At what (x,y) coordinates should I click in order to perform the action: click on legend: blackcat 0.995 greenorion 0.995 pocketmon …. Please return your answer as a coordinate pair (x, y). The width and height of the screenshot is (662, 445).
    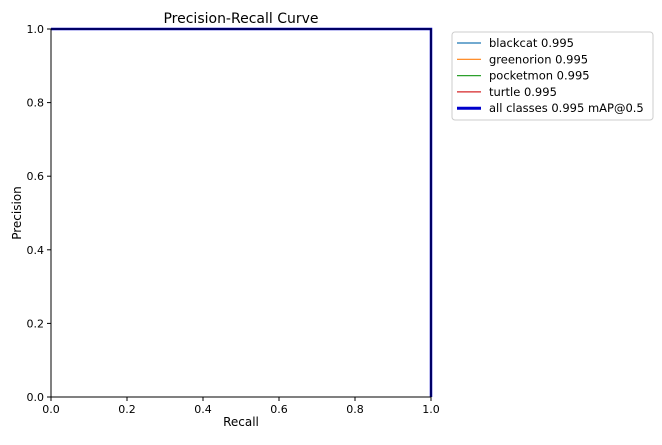
    Looking at the image, I should click on (552, 76).